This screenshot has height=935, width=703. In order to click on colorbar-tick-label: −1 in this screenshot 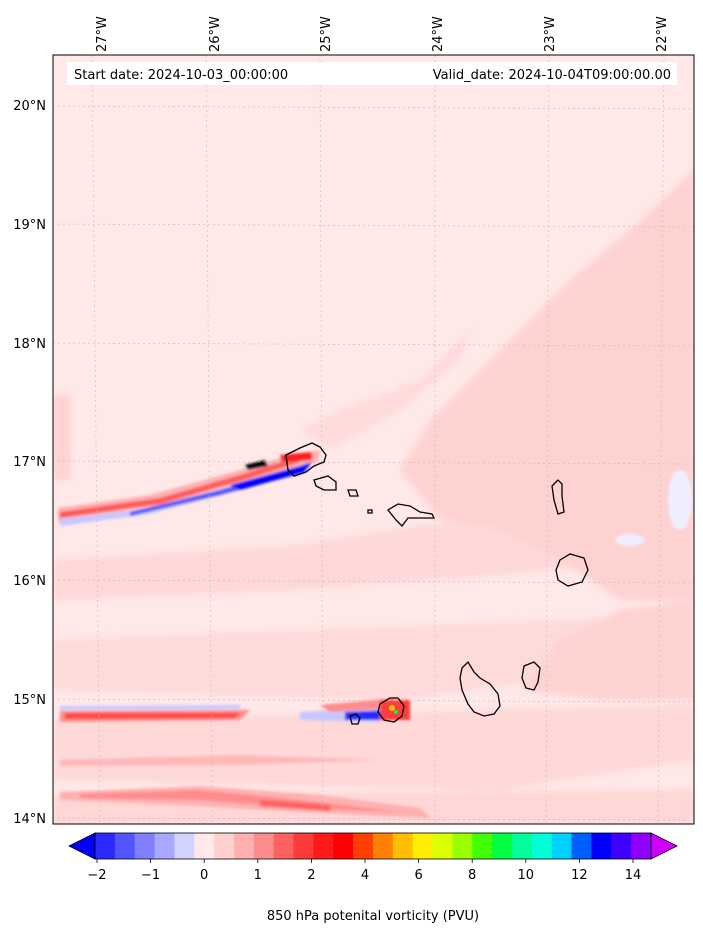, I will do `click(150, 875)`.